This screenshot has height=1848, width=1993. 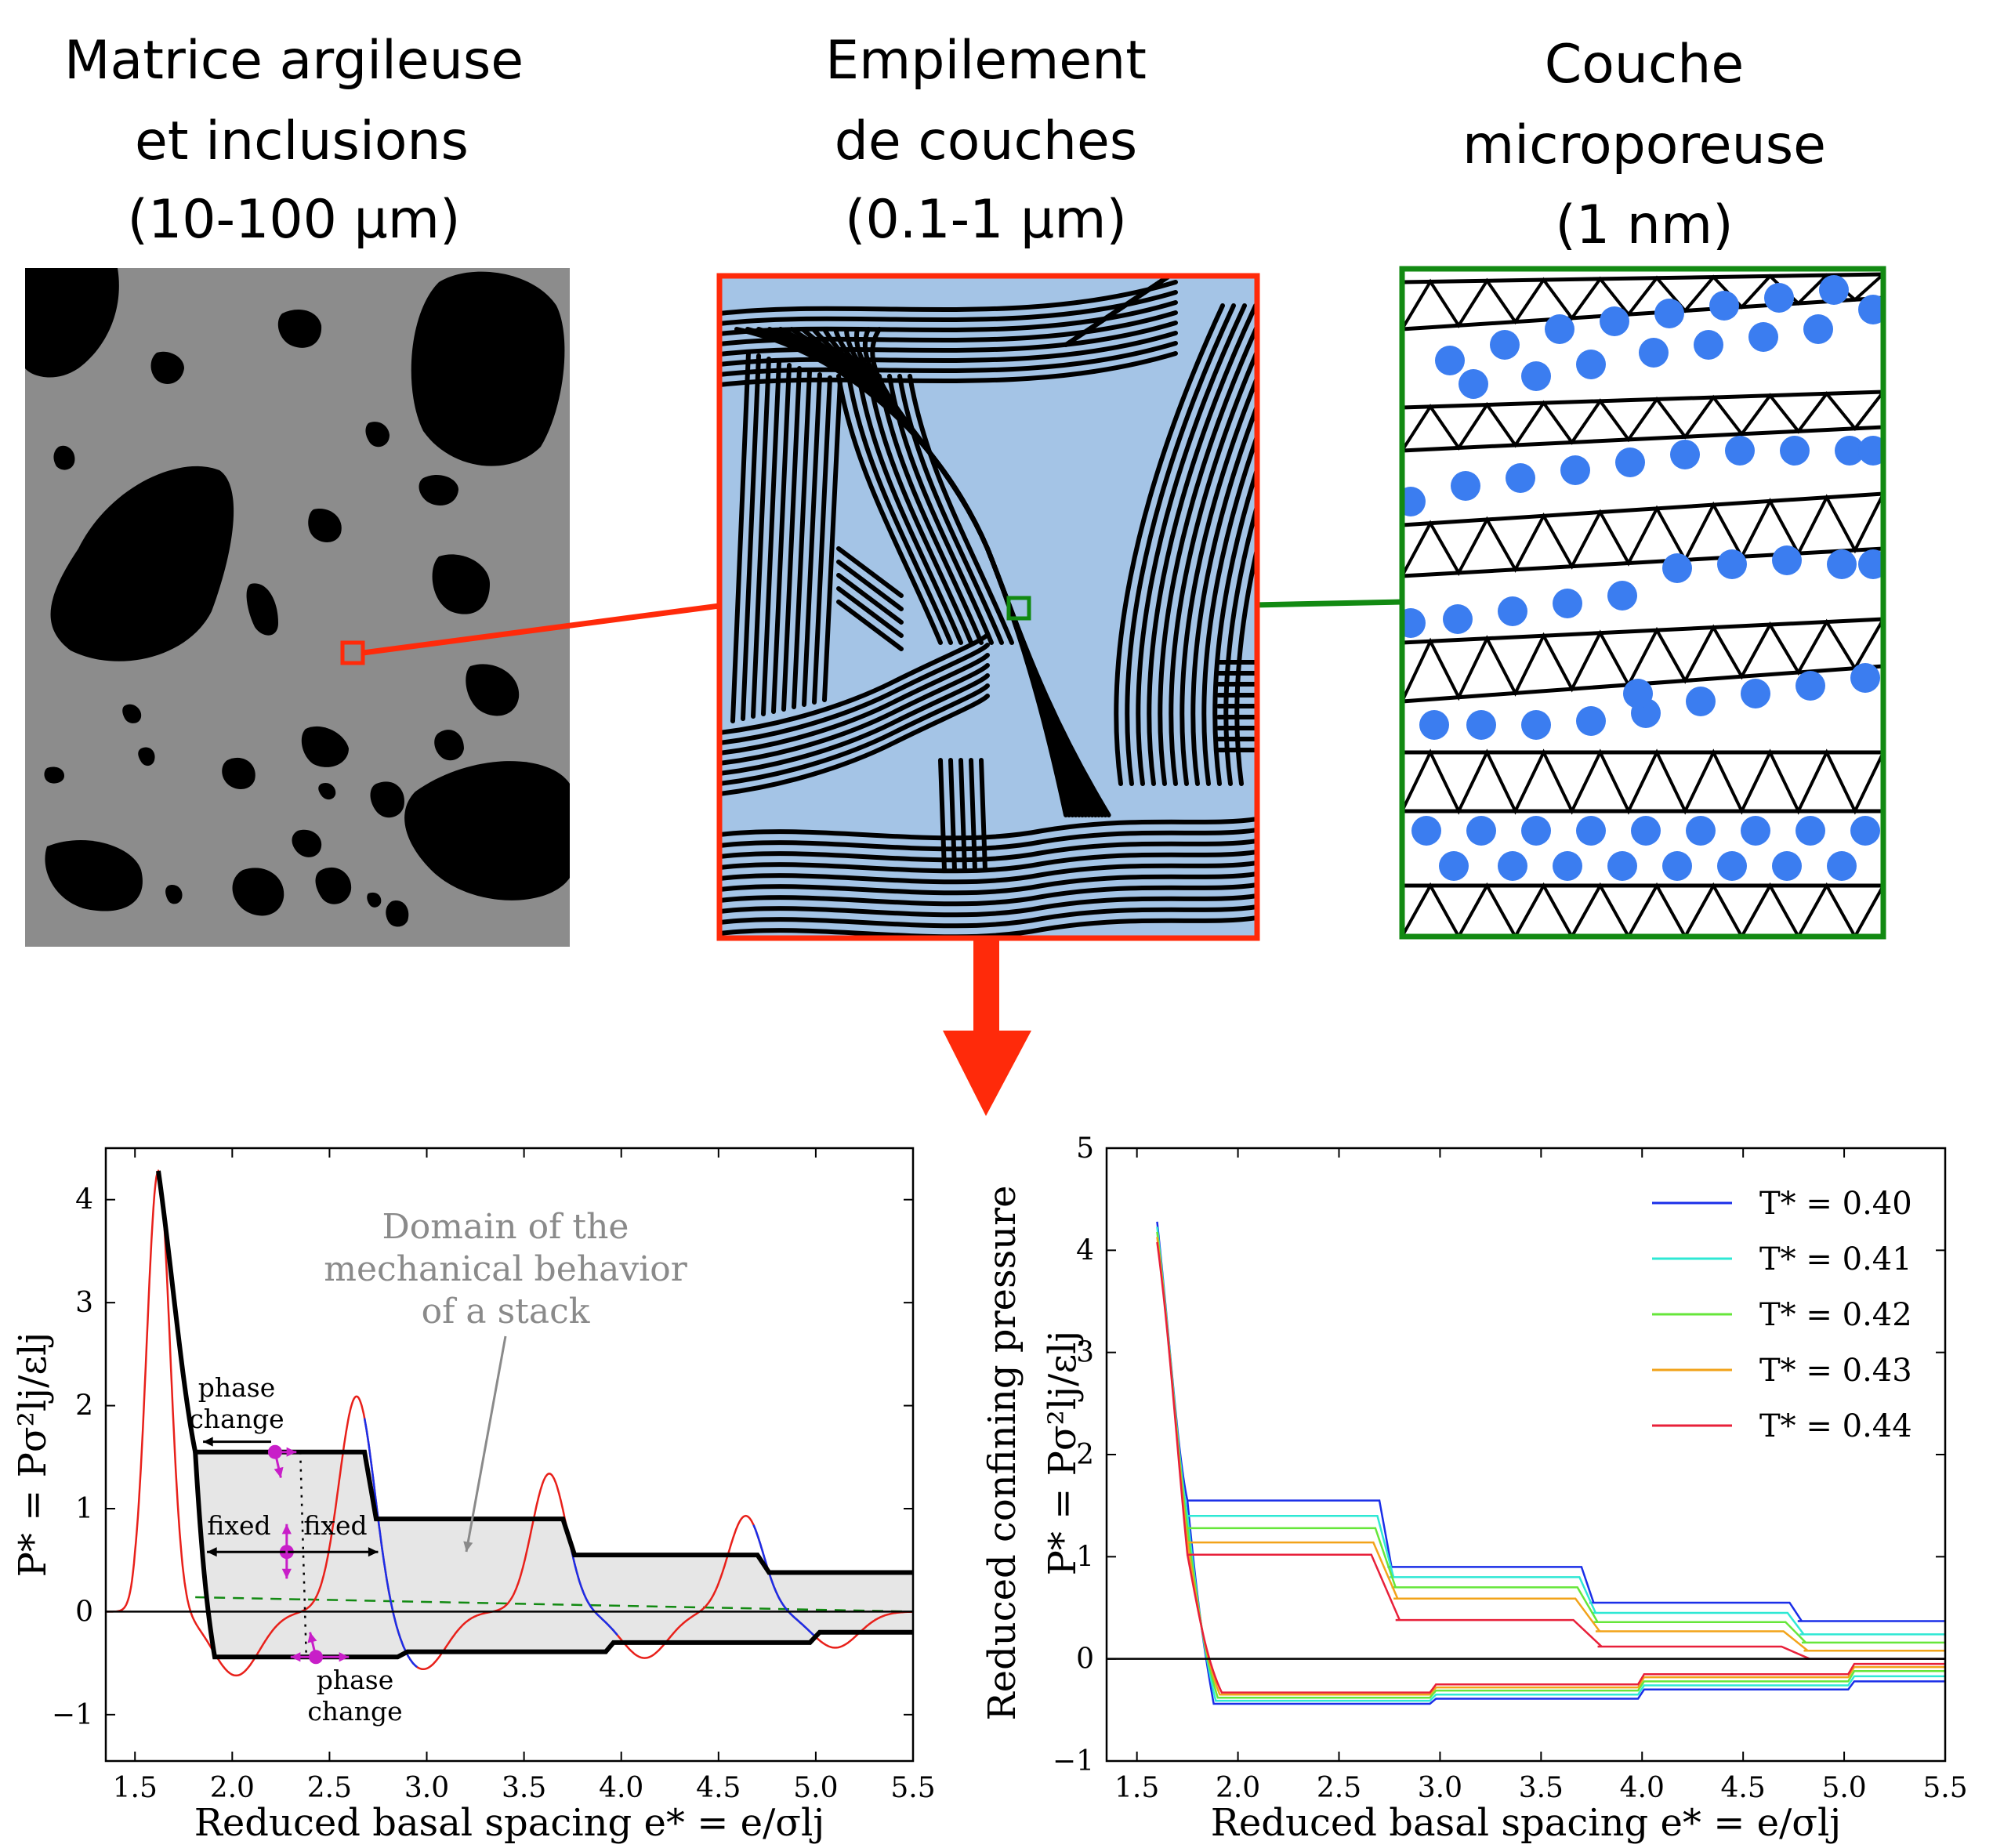 What do you see at coordinates (236, 1419) in the screenshot?
I see `phase-change-top-line-2: change` at bounding box center [236, 1419].